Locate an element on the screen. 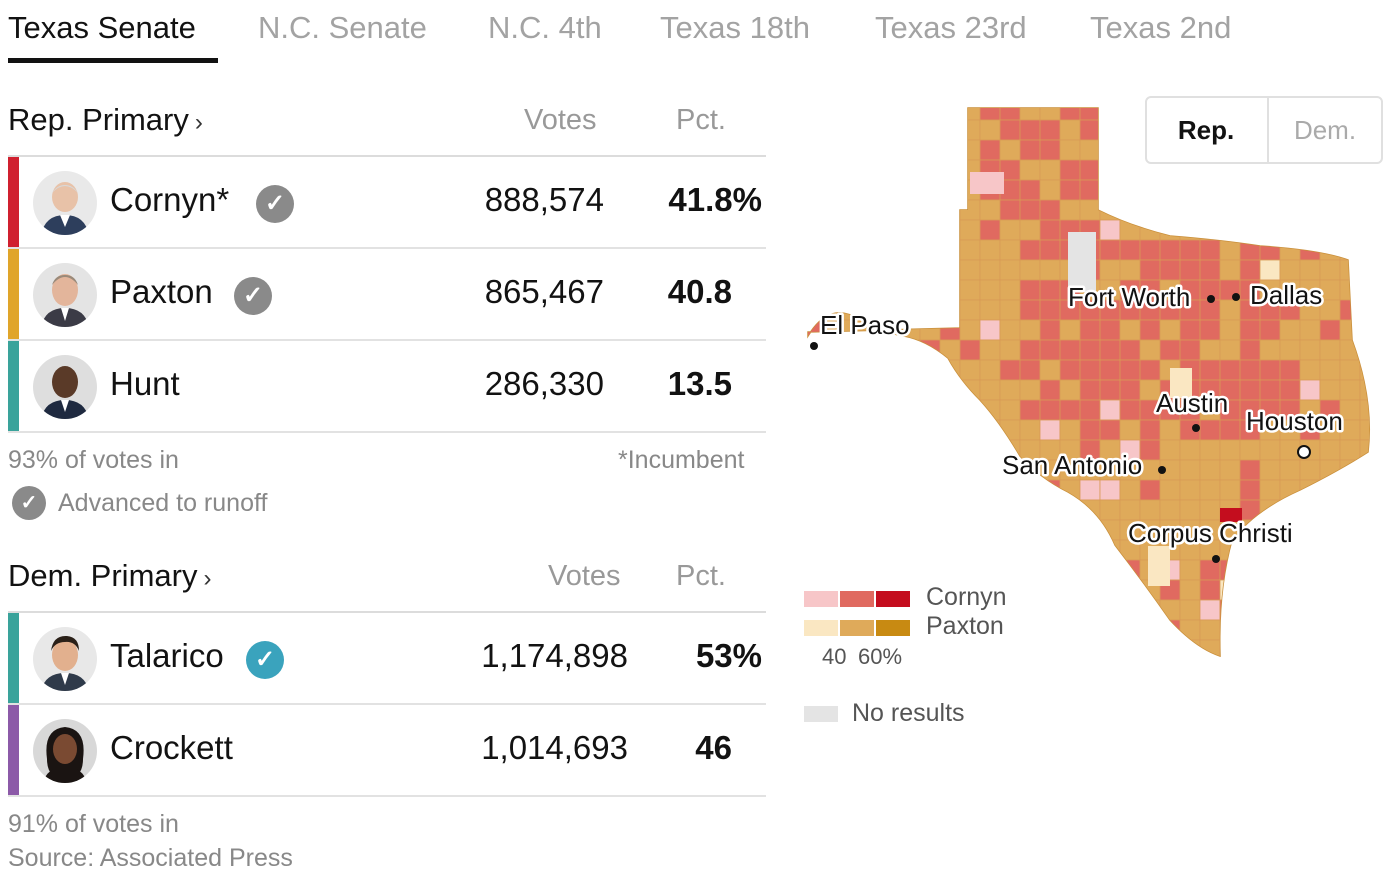  tab-texas-18th: Texas 18th is located at coordinates (735, 27).